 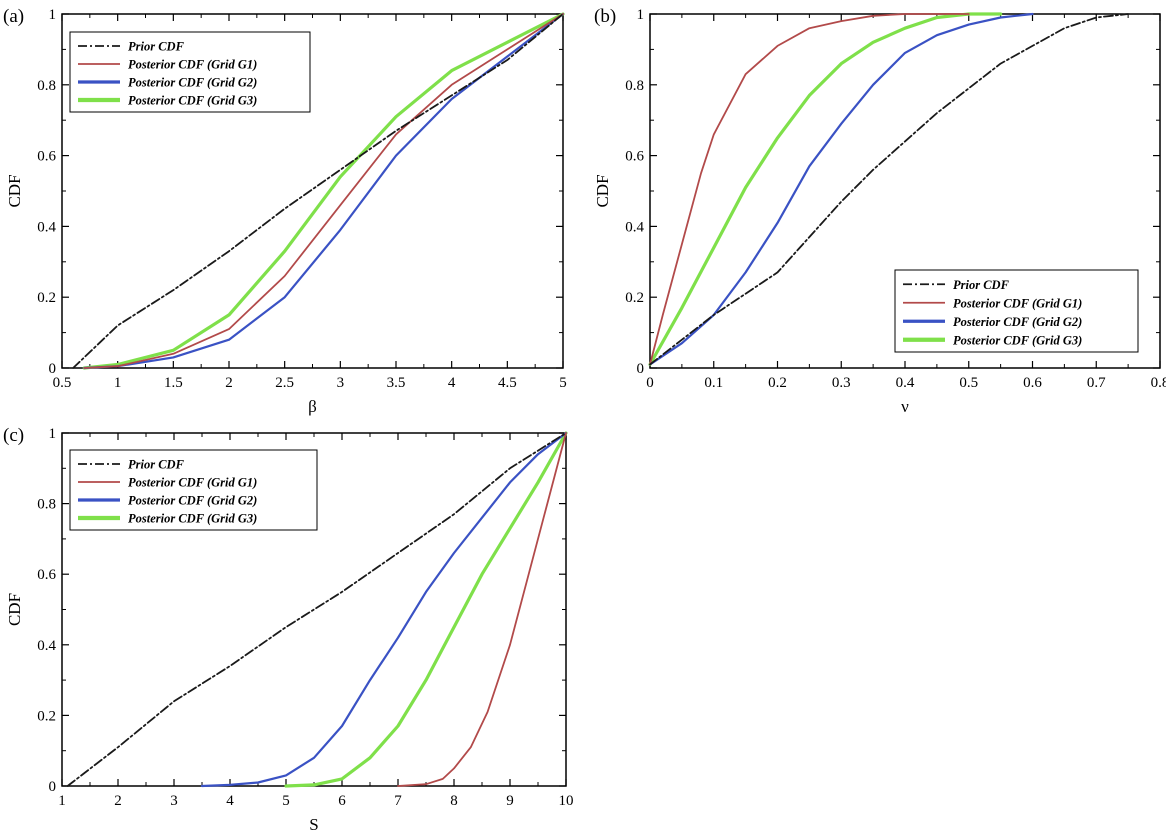 I want to click on x-tick-label: 0.6, so click(x=1032, y=383).